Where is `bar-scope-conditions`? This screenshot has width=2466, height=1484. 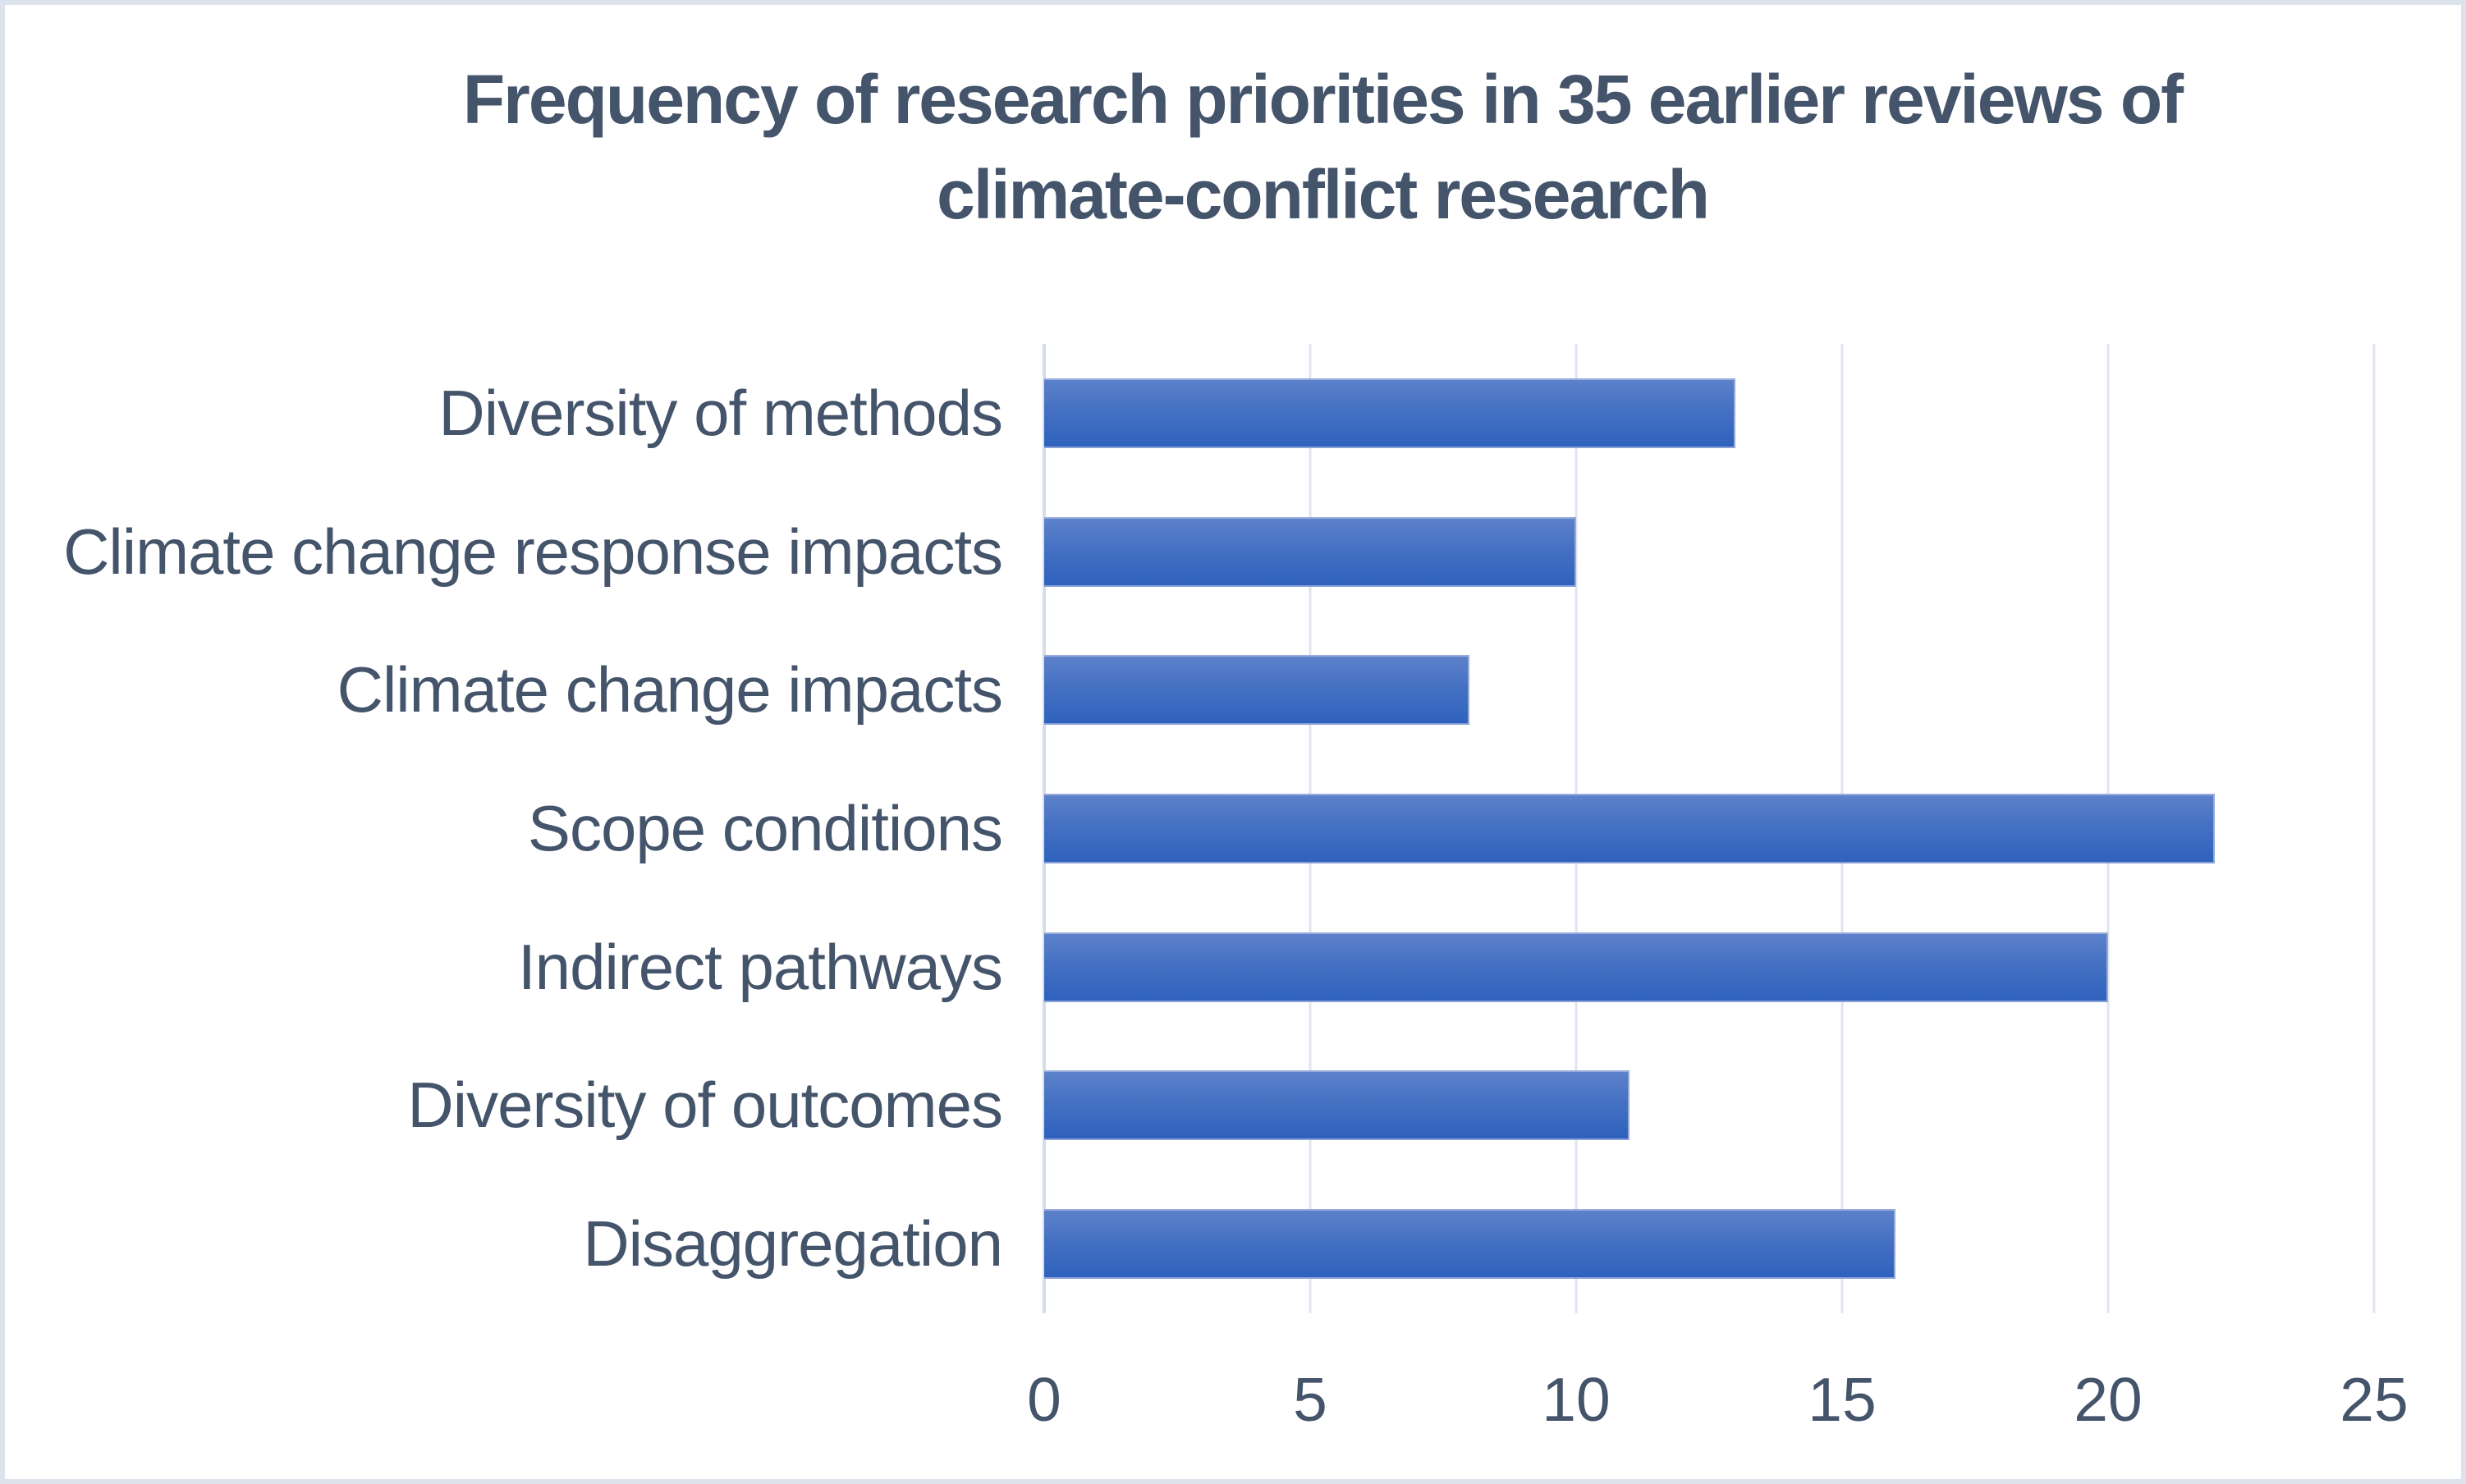 bar-scope-conditions is located at coordinates (1629, 828).